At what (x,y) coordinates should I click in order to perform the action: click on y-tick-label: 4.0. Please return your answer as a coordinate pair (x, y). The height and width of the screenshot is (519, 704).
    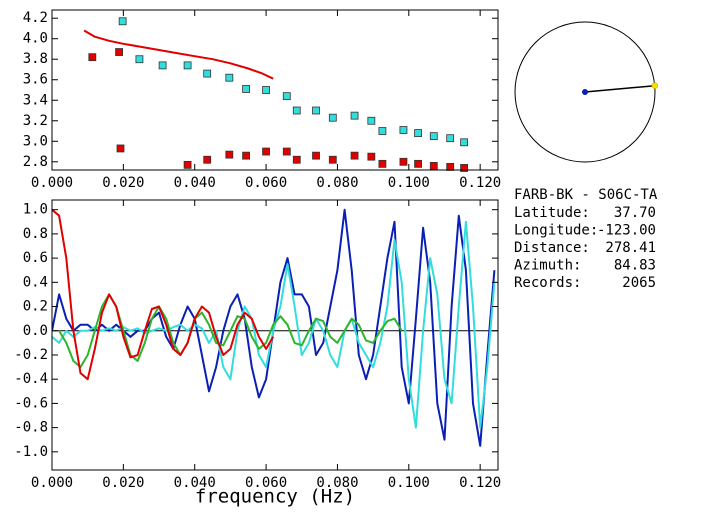
    Looking at the image, I should click on (35, 39).